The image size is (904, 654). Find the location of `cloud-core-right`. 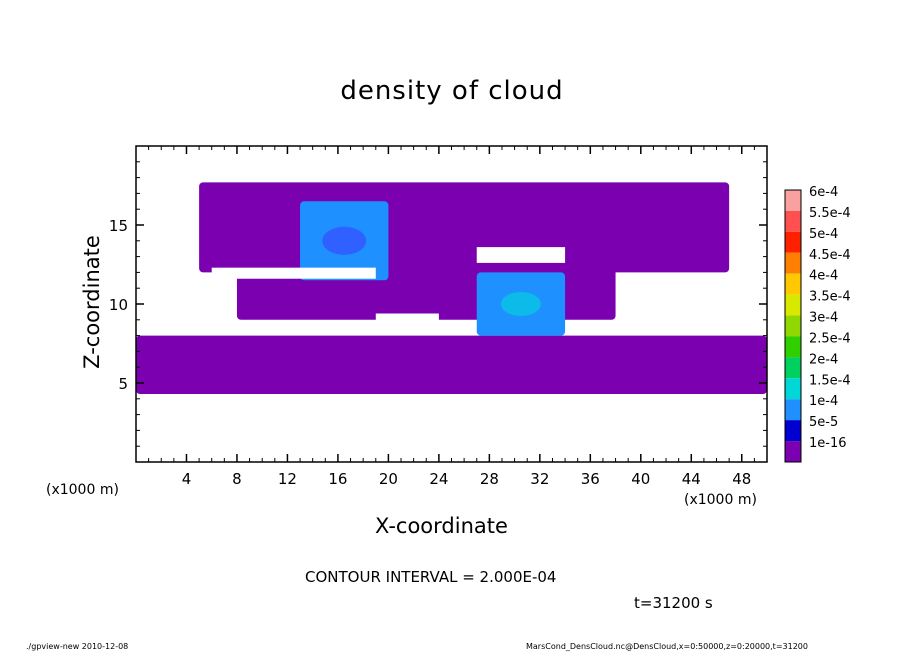

cloud-core-right is located at coordinates (520, 304).